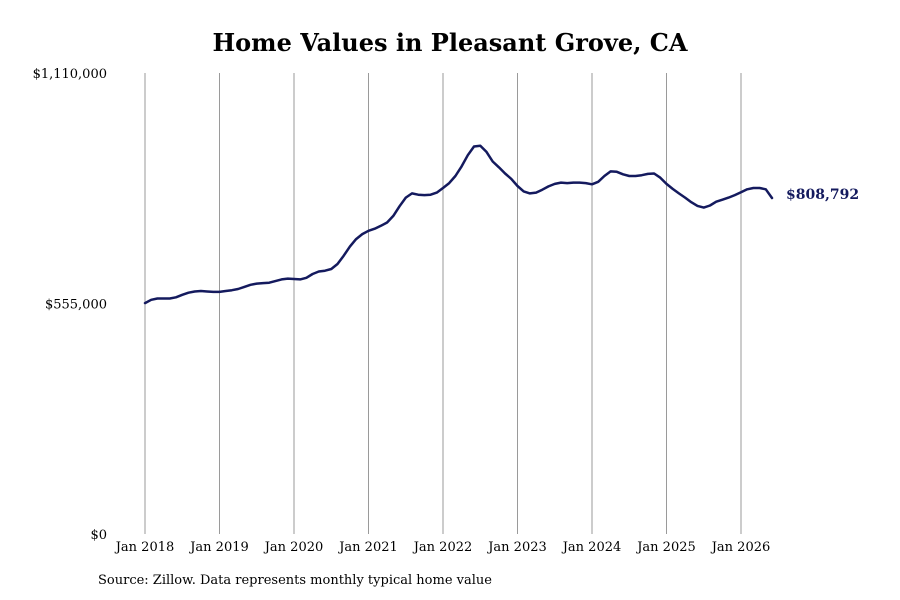 The width and height of the screenshot is (900, 600). I want to click on x-tick-label: Jan 2024, so click(591, 547).